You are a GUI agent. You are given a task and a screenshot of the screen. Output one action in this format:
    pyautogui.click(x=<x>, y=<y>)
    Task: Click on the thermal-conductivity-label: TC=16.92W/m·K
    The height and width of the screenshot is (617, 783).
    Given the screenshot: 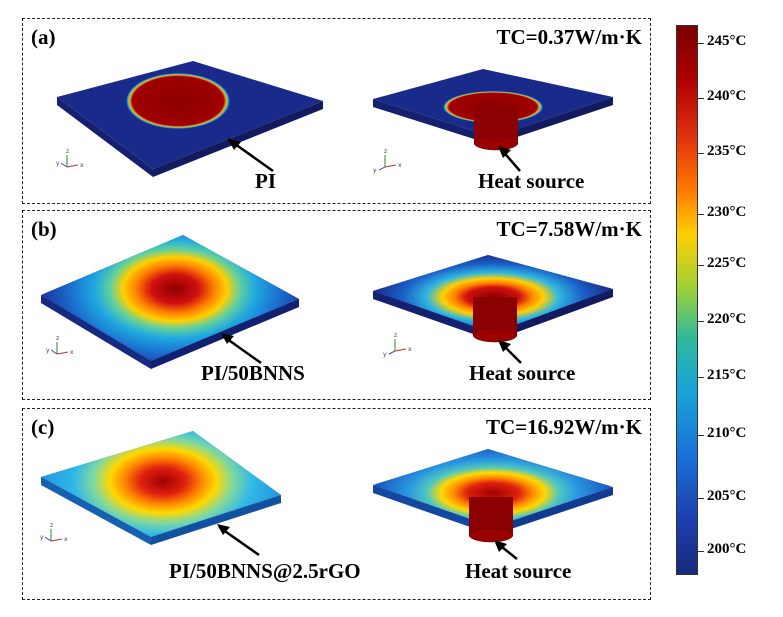 What is the action you would take?
    pyautogui.click(x=563, y=427)
    